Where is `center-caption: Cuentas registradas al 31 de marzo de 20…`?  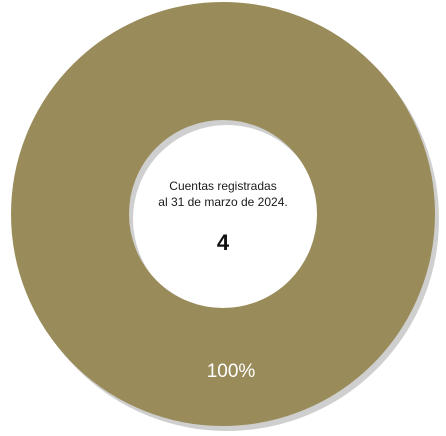 center-caption: Cuentas registradas al 31 de marzo de 20… is located at coordinates (223, 194).